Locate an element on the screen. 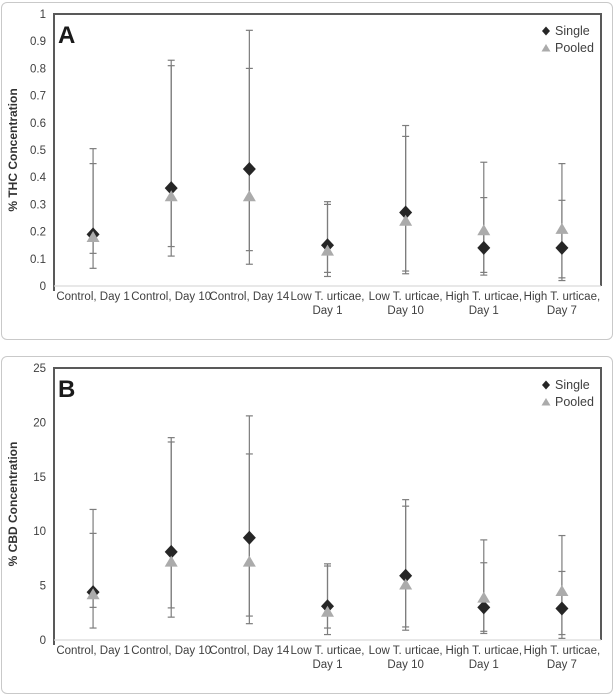 This screenshot has height=698, width=616. y-axis-tick-label: 15 is located at coordinates (39, 478).